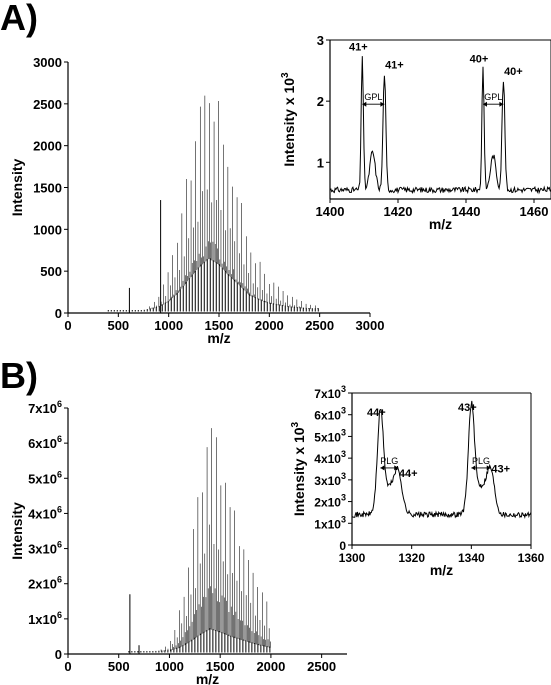 The width and height of the screenshot is (551, 685). Describe the element at coordinates (330, 435) in the screenshot. I see `y-tick-label: 5x10³` at that location.